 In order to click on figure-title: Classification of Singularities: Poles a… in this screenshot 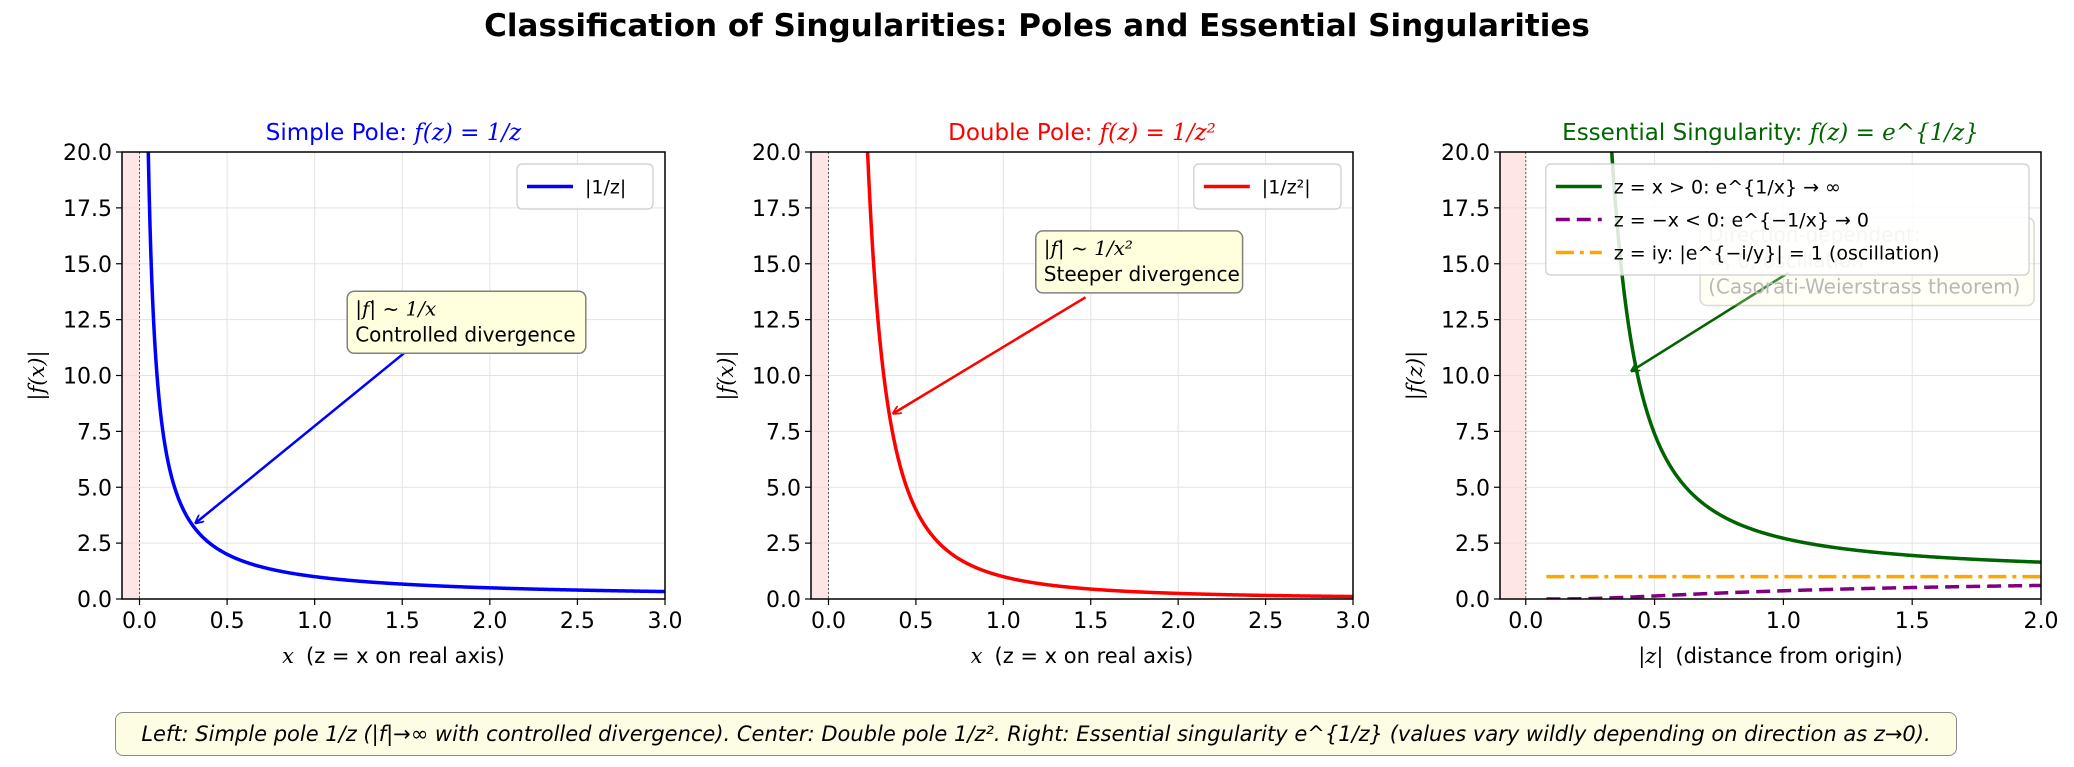, I will do `click(1037, 26)`.